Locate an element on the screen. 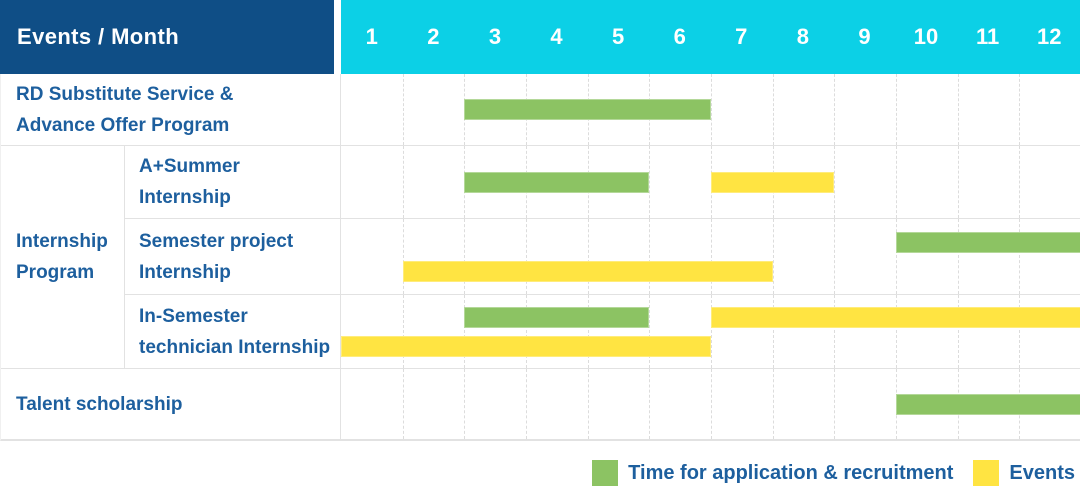 This screenshot has width=1080, height=494. legend-label-events: Events is located at coordinates (1042, 472).